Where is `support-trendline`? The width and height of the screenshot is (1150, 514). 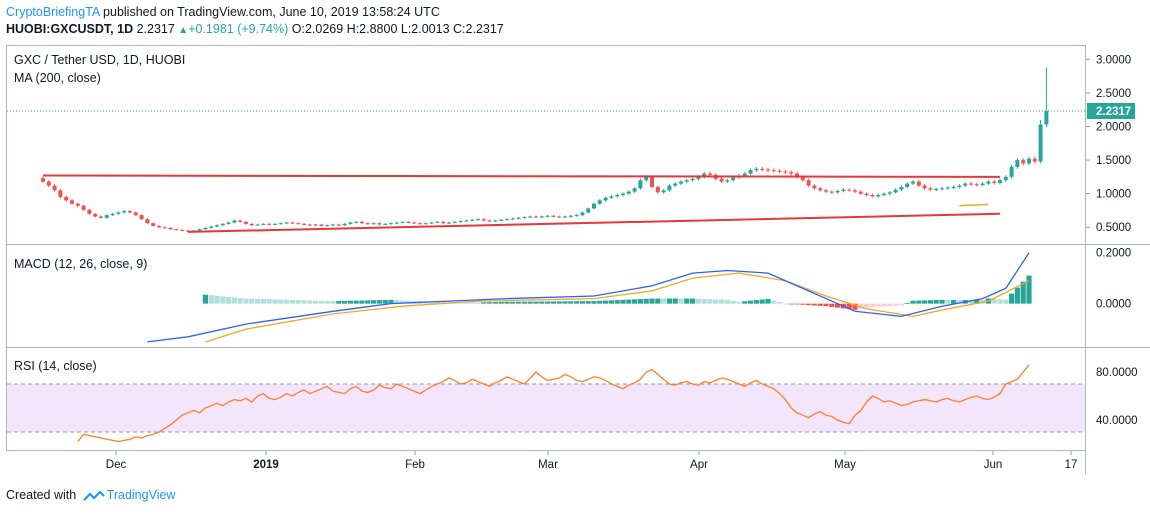 support-trendline is located at coordinates (594, 222).